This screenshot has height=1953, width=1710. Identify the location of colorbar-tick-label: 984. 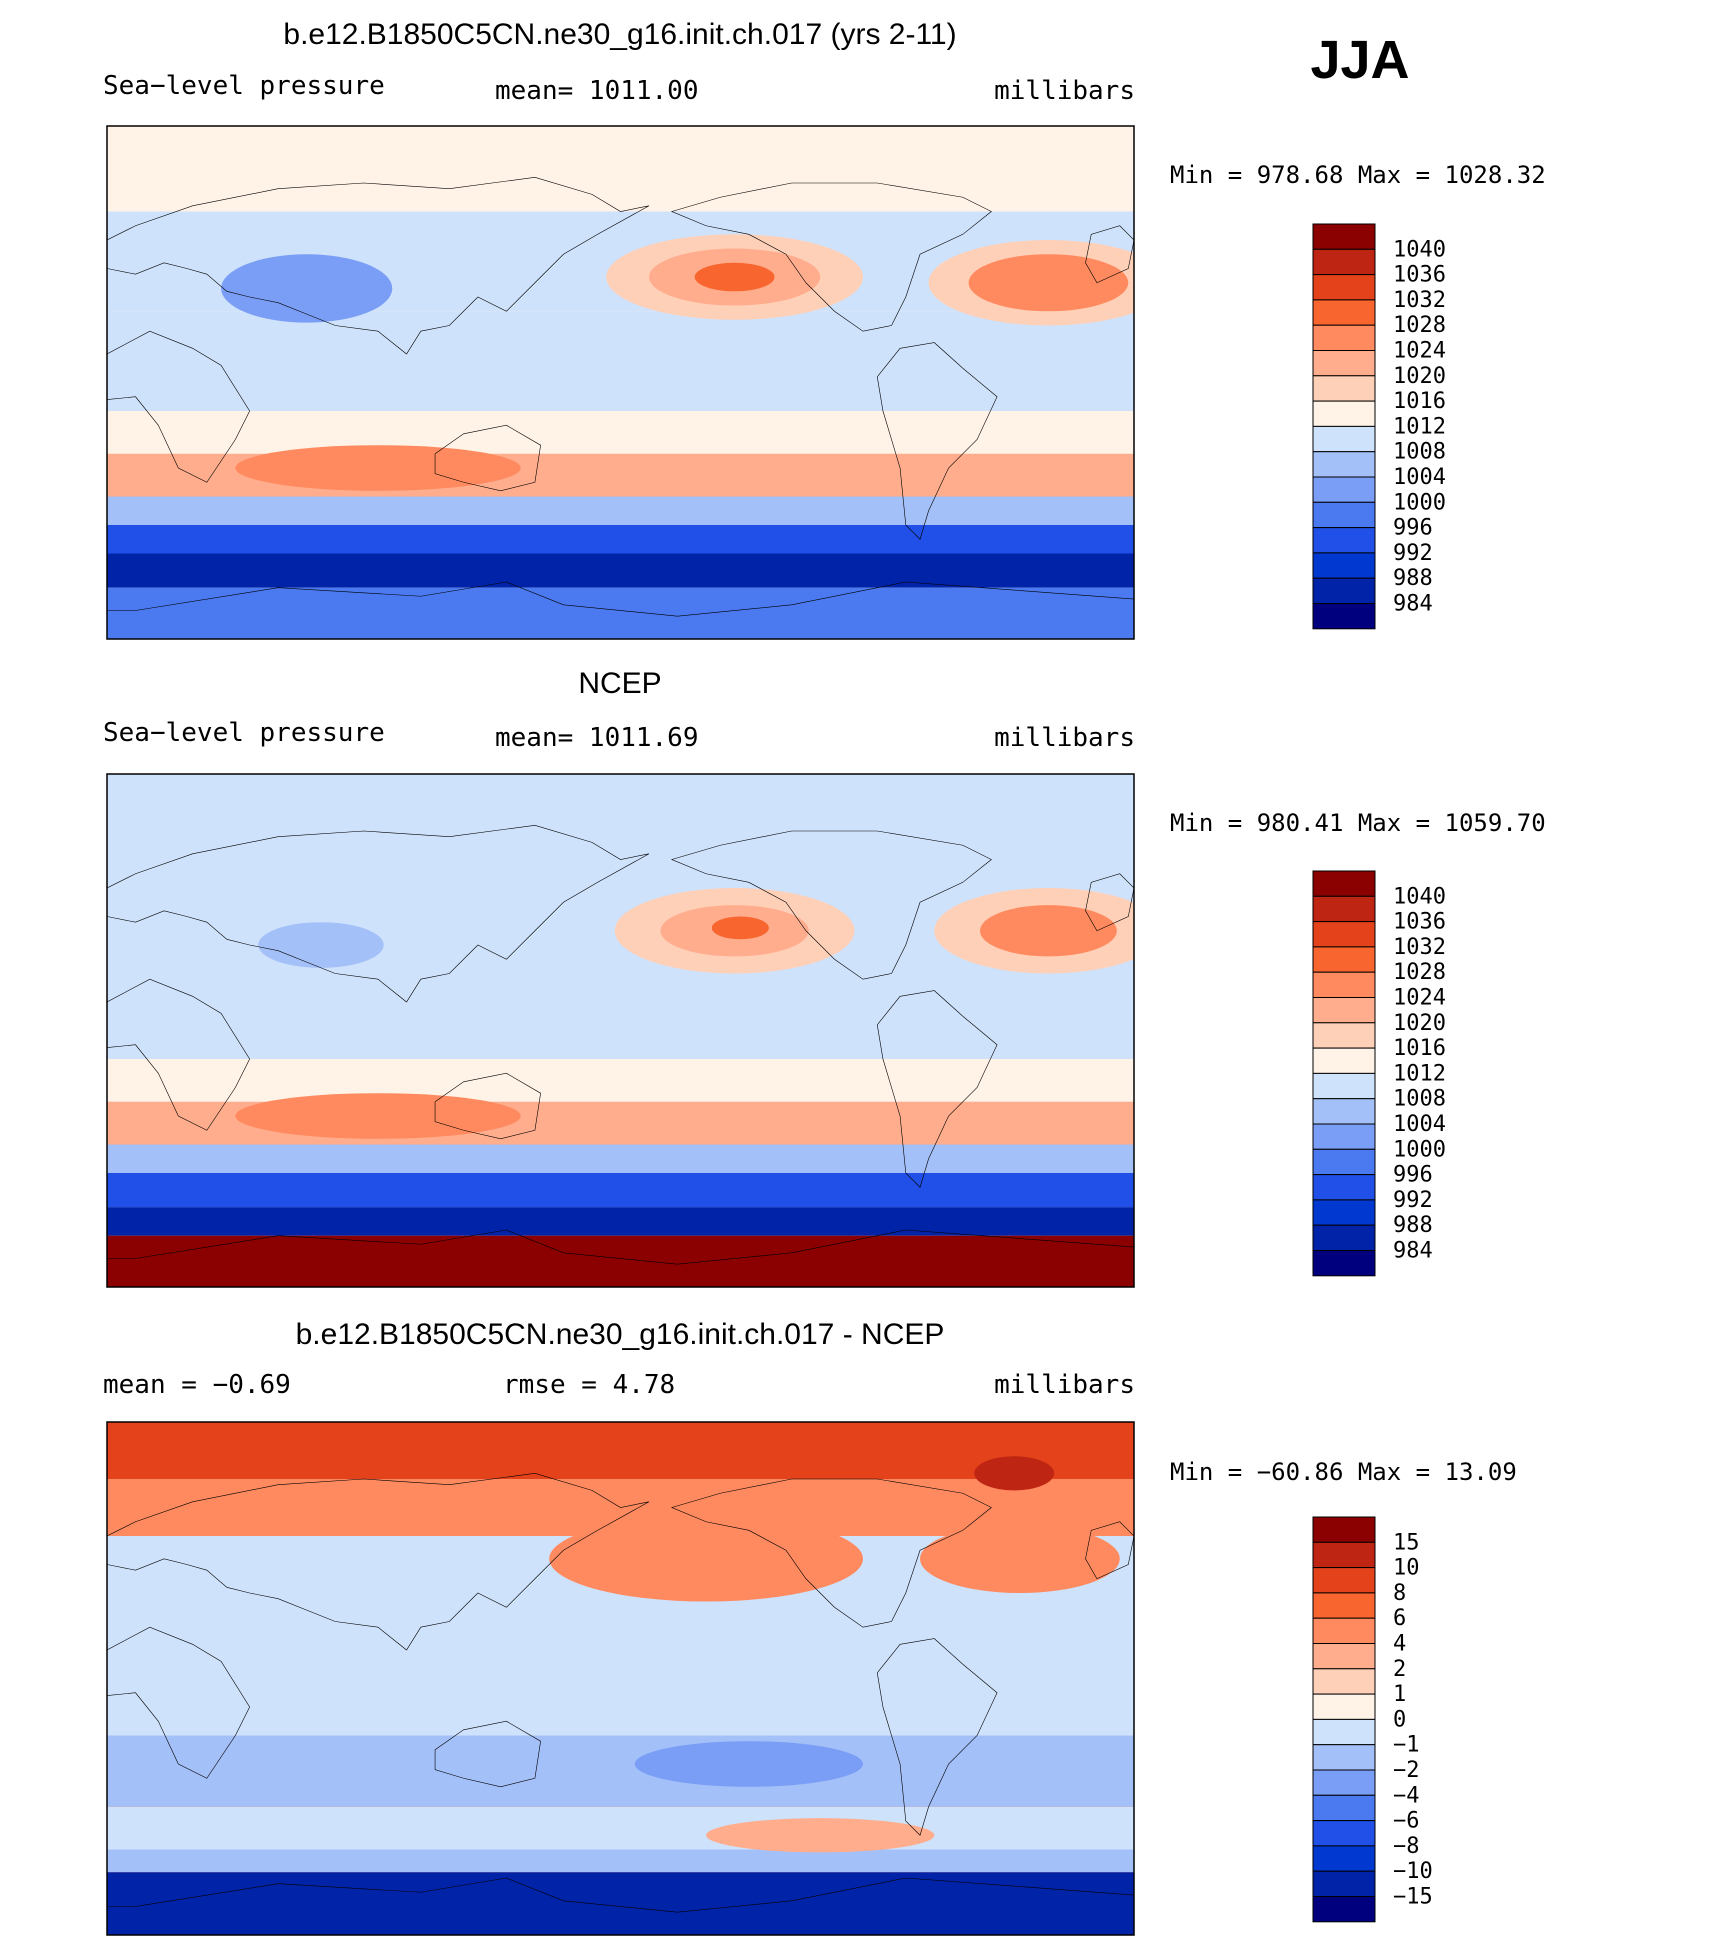
(1413, 604).